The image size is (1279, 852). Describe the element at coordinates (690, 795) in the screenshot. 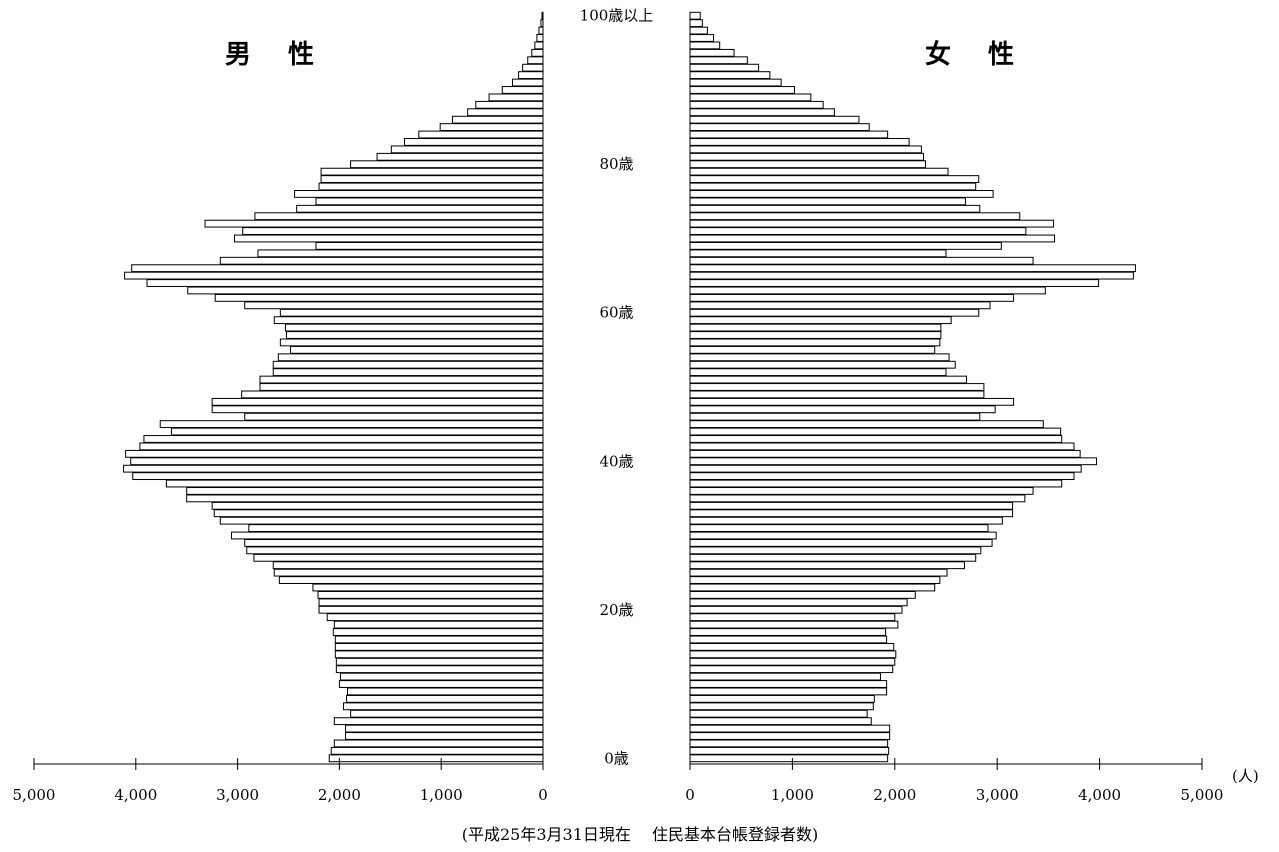

I see `female-tick-label: 0` at that location.